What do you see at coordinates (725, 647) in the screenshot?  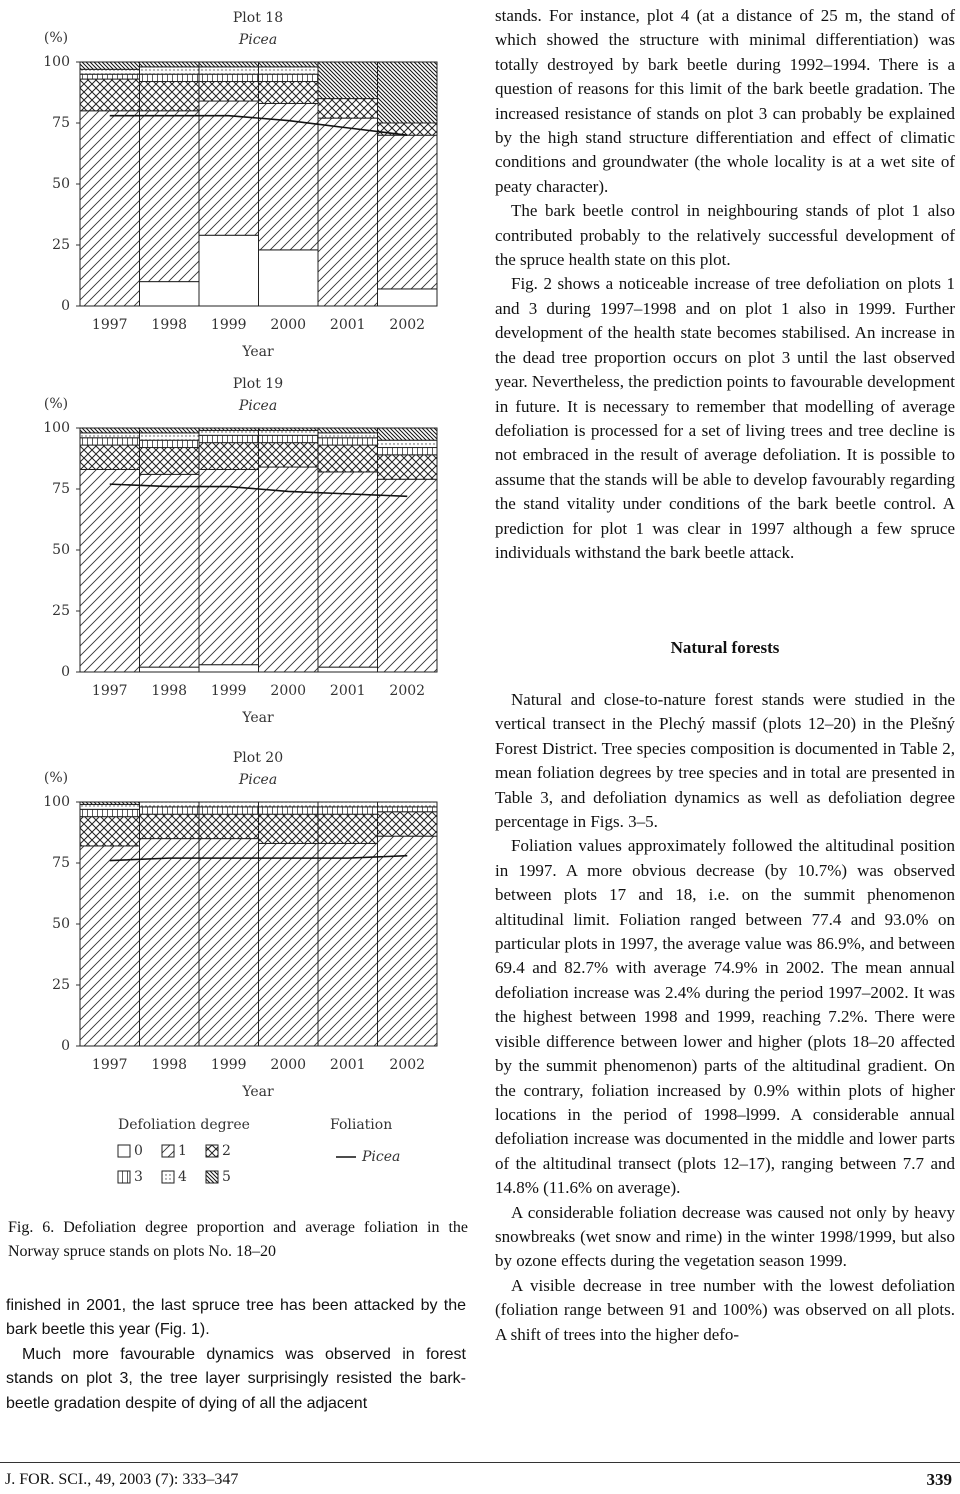 I see `section-heading: Natural forests` at bounding box center [725, 647].